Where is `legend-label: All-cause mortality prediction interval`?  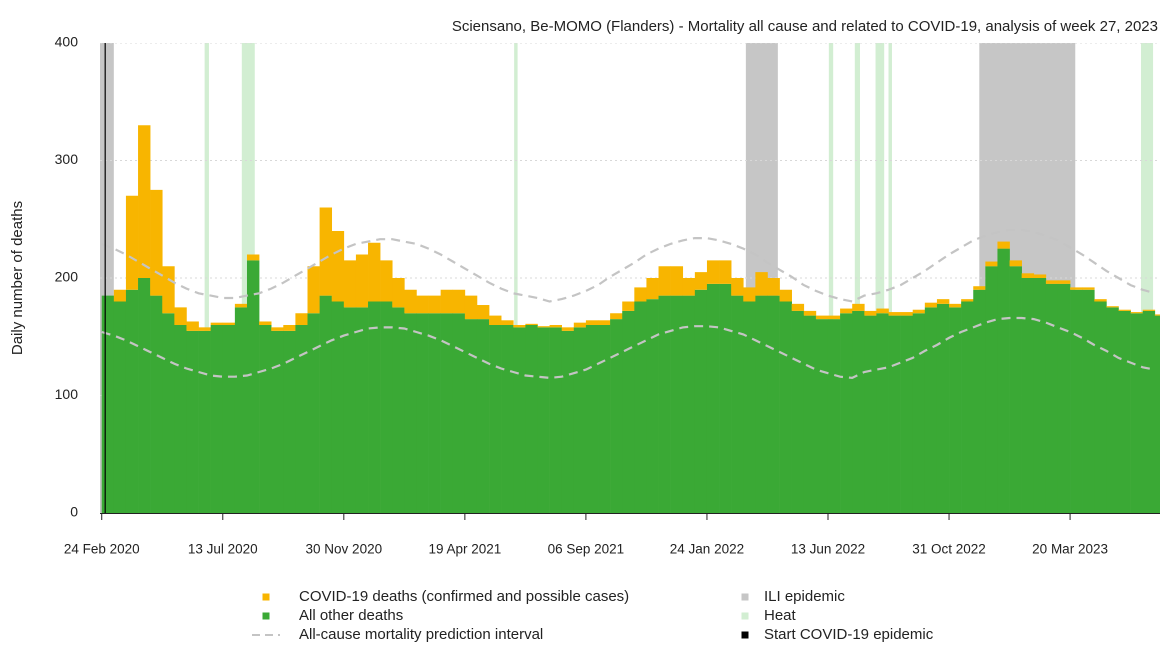 legend-label: All-cause mortality prediction interval is located at coordinates (421, 634).